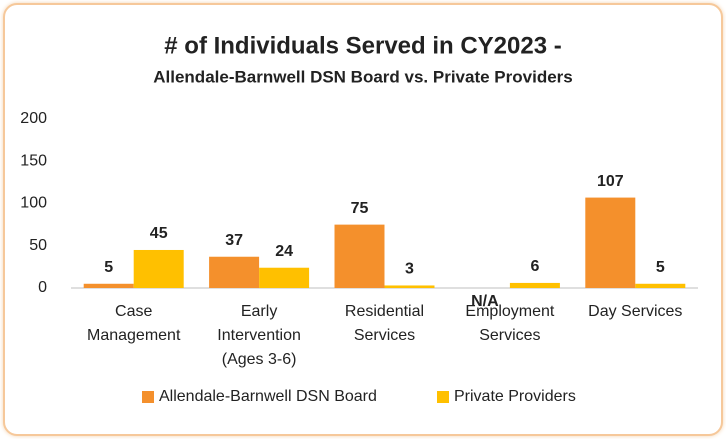 The width and height of the screenshot is (726, 439). Describe the element at coordinates (515, 396) in the screenshot. I see `legend-label: Private Providers` at that location.